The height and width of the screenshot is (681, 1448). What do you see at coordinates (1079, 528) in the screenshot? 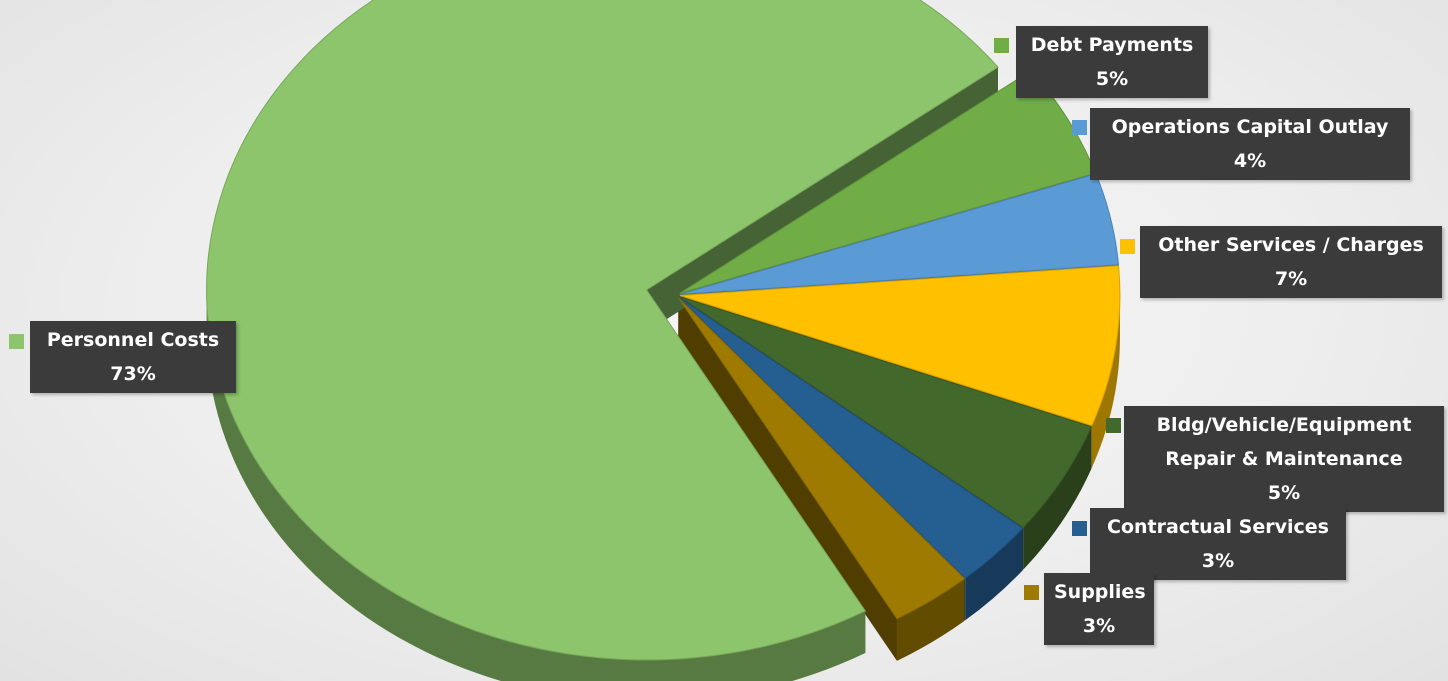
I see `legend-swatch-contractual-services` at bounding box center [1079, 528].